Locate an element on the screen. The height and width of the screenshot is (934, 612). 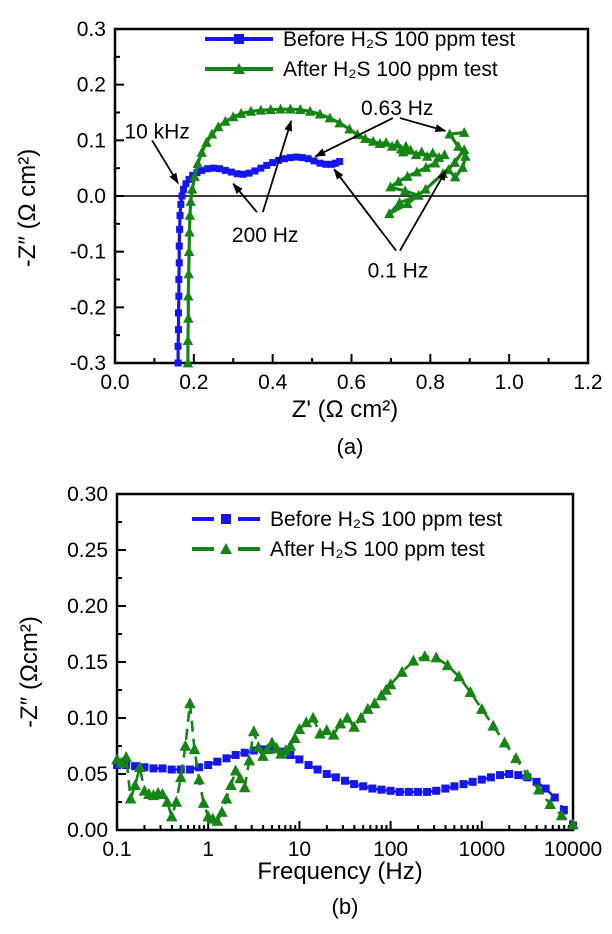
annotation-label: 0.1 Hz is located at coordinates (398, 270).